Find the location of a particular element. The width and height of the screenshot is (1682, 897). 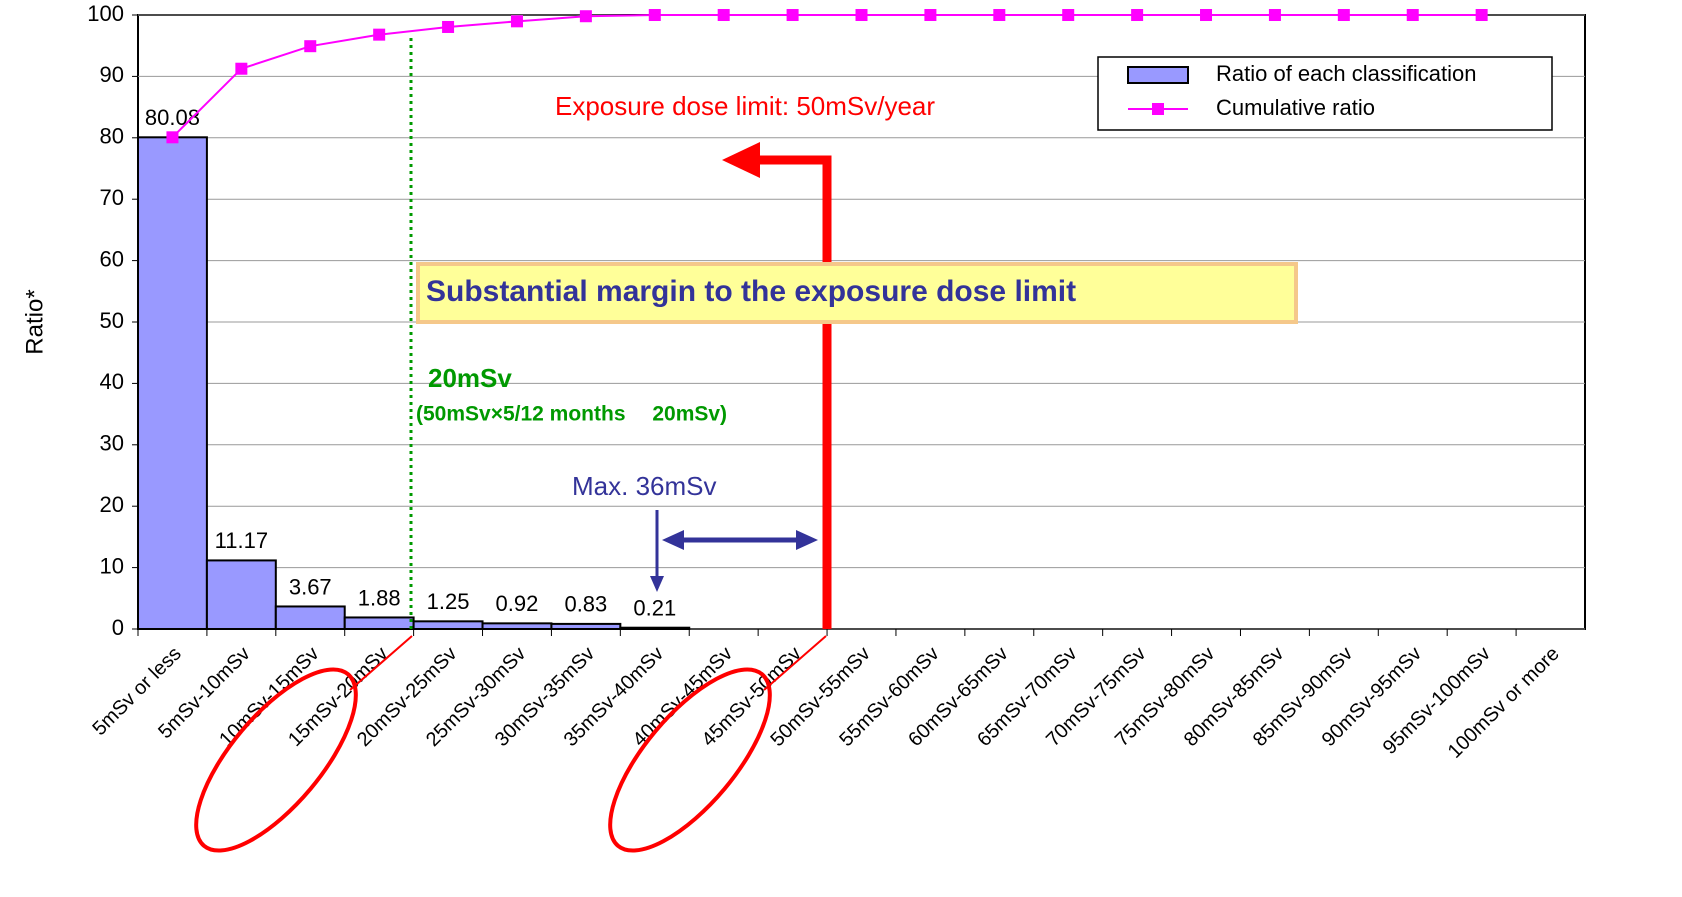

twenty-note: (50mSv×5/12 months 20mSv) is located at coordinates (571, 414).